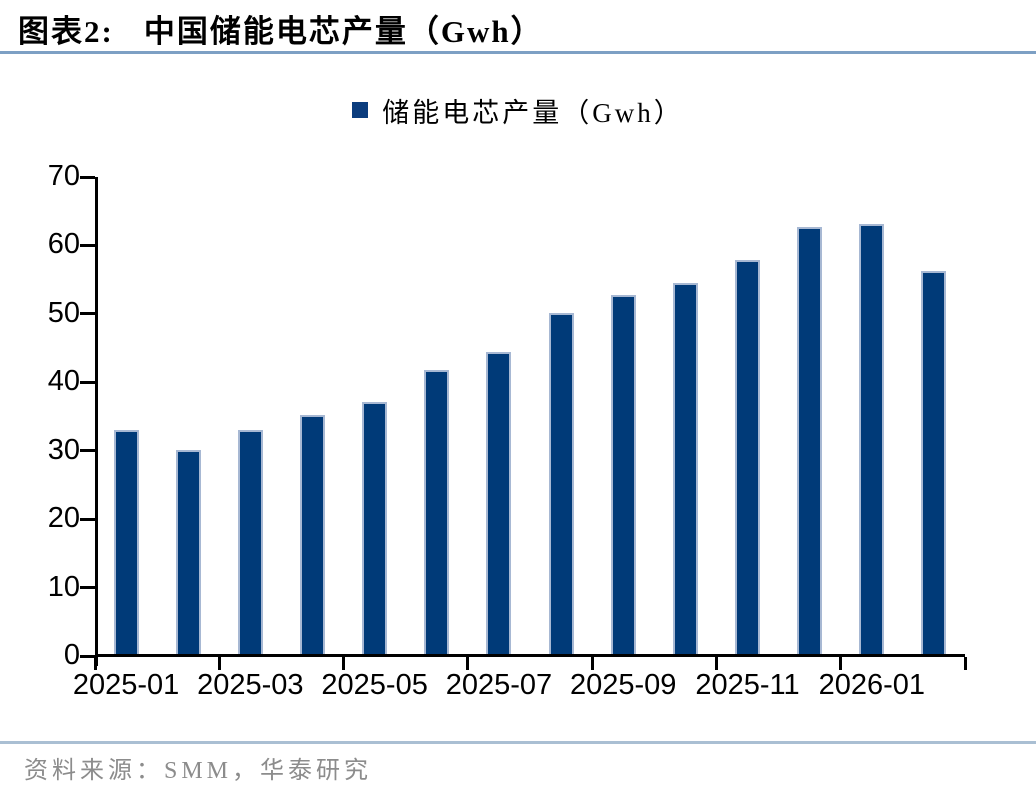  I want to click on y-axis-tick-label: 0, so click(71, 655).